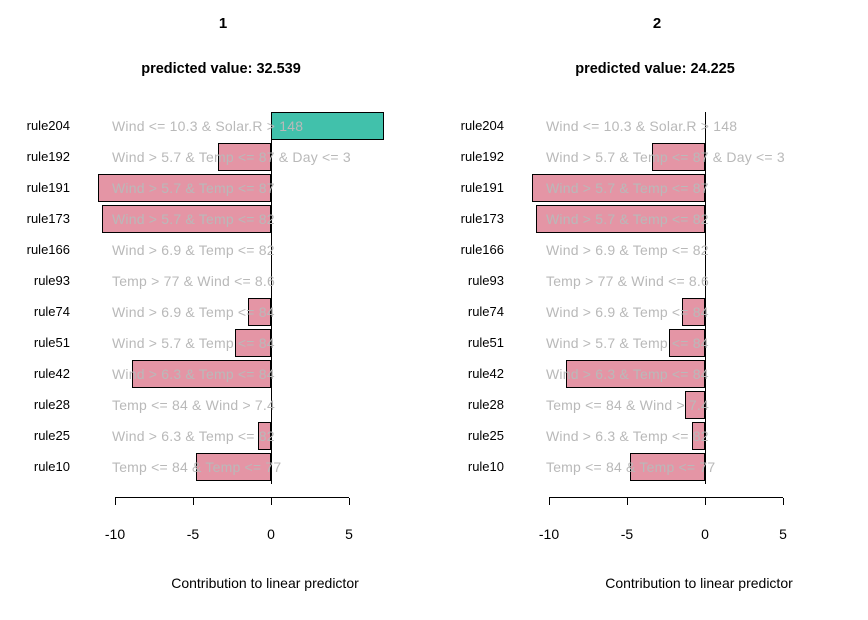  I want to click on contribution-bar-rule204, so click(327, 126).